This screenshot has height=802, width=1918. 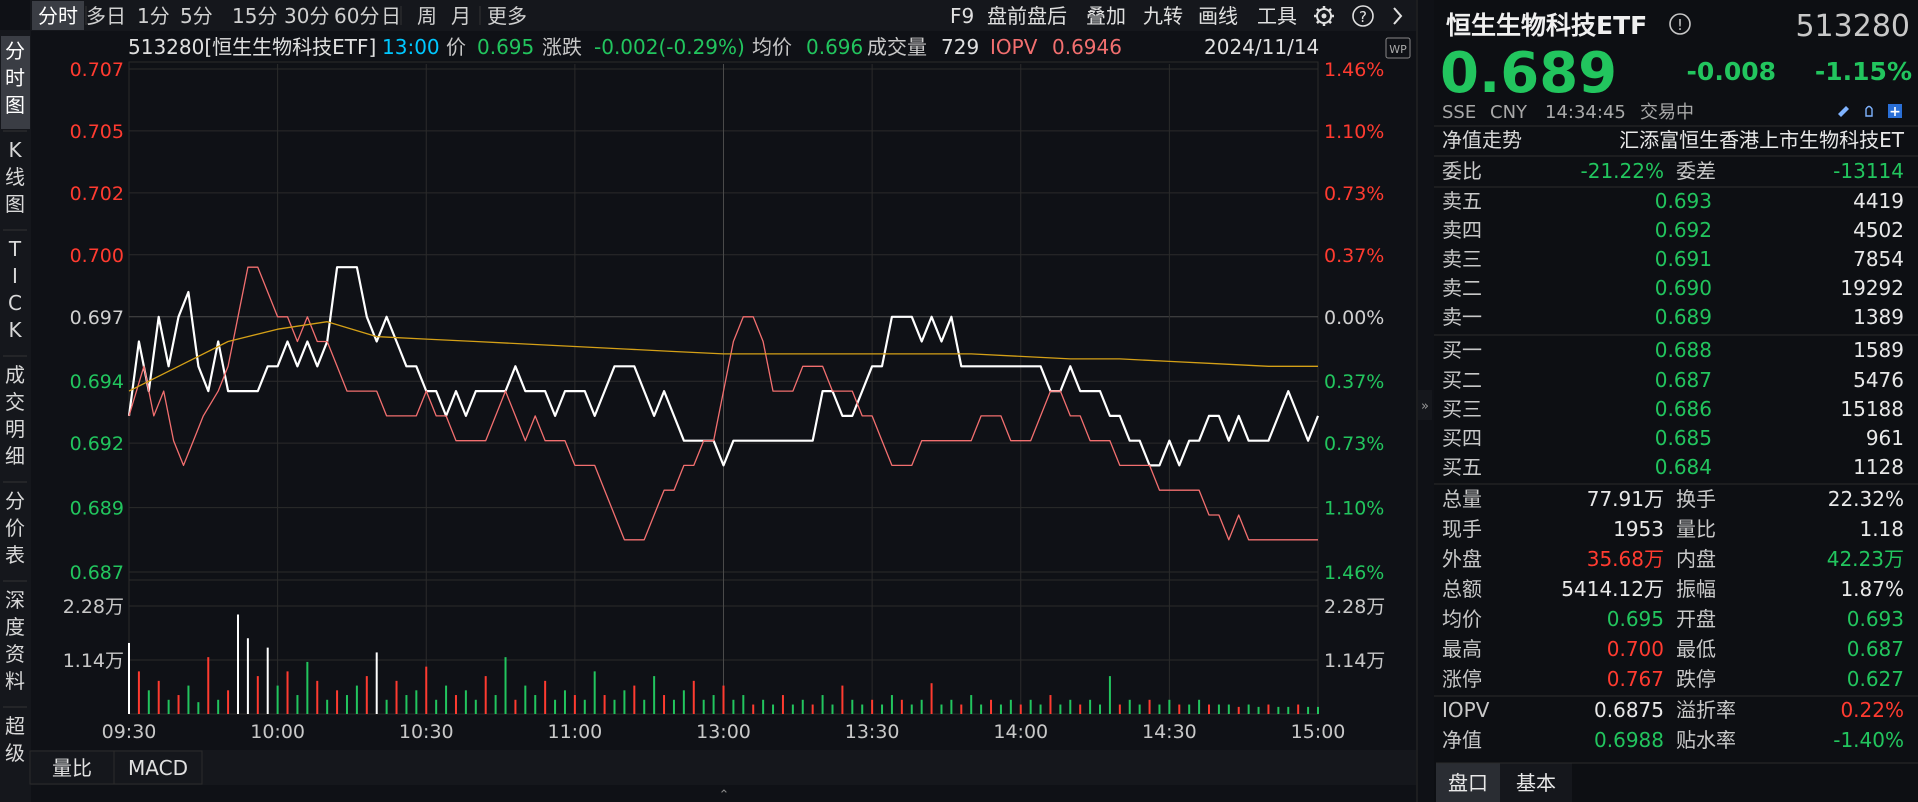 I want to click on period-tab-1: 多日, so click(x=106, y=16).